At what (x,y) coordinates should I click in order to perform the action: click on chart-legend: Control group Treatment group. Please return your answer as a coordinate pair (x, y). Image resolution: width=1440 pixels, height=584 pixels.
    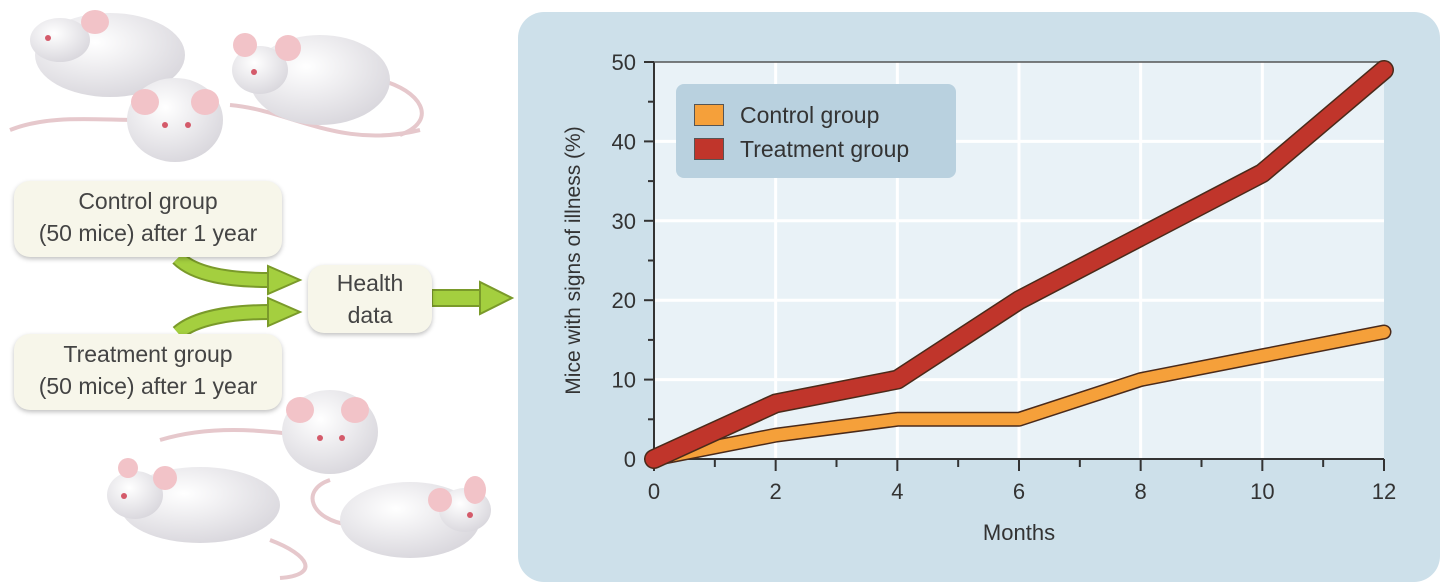
    Looking at the image, I should click on (816, 131).